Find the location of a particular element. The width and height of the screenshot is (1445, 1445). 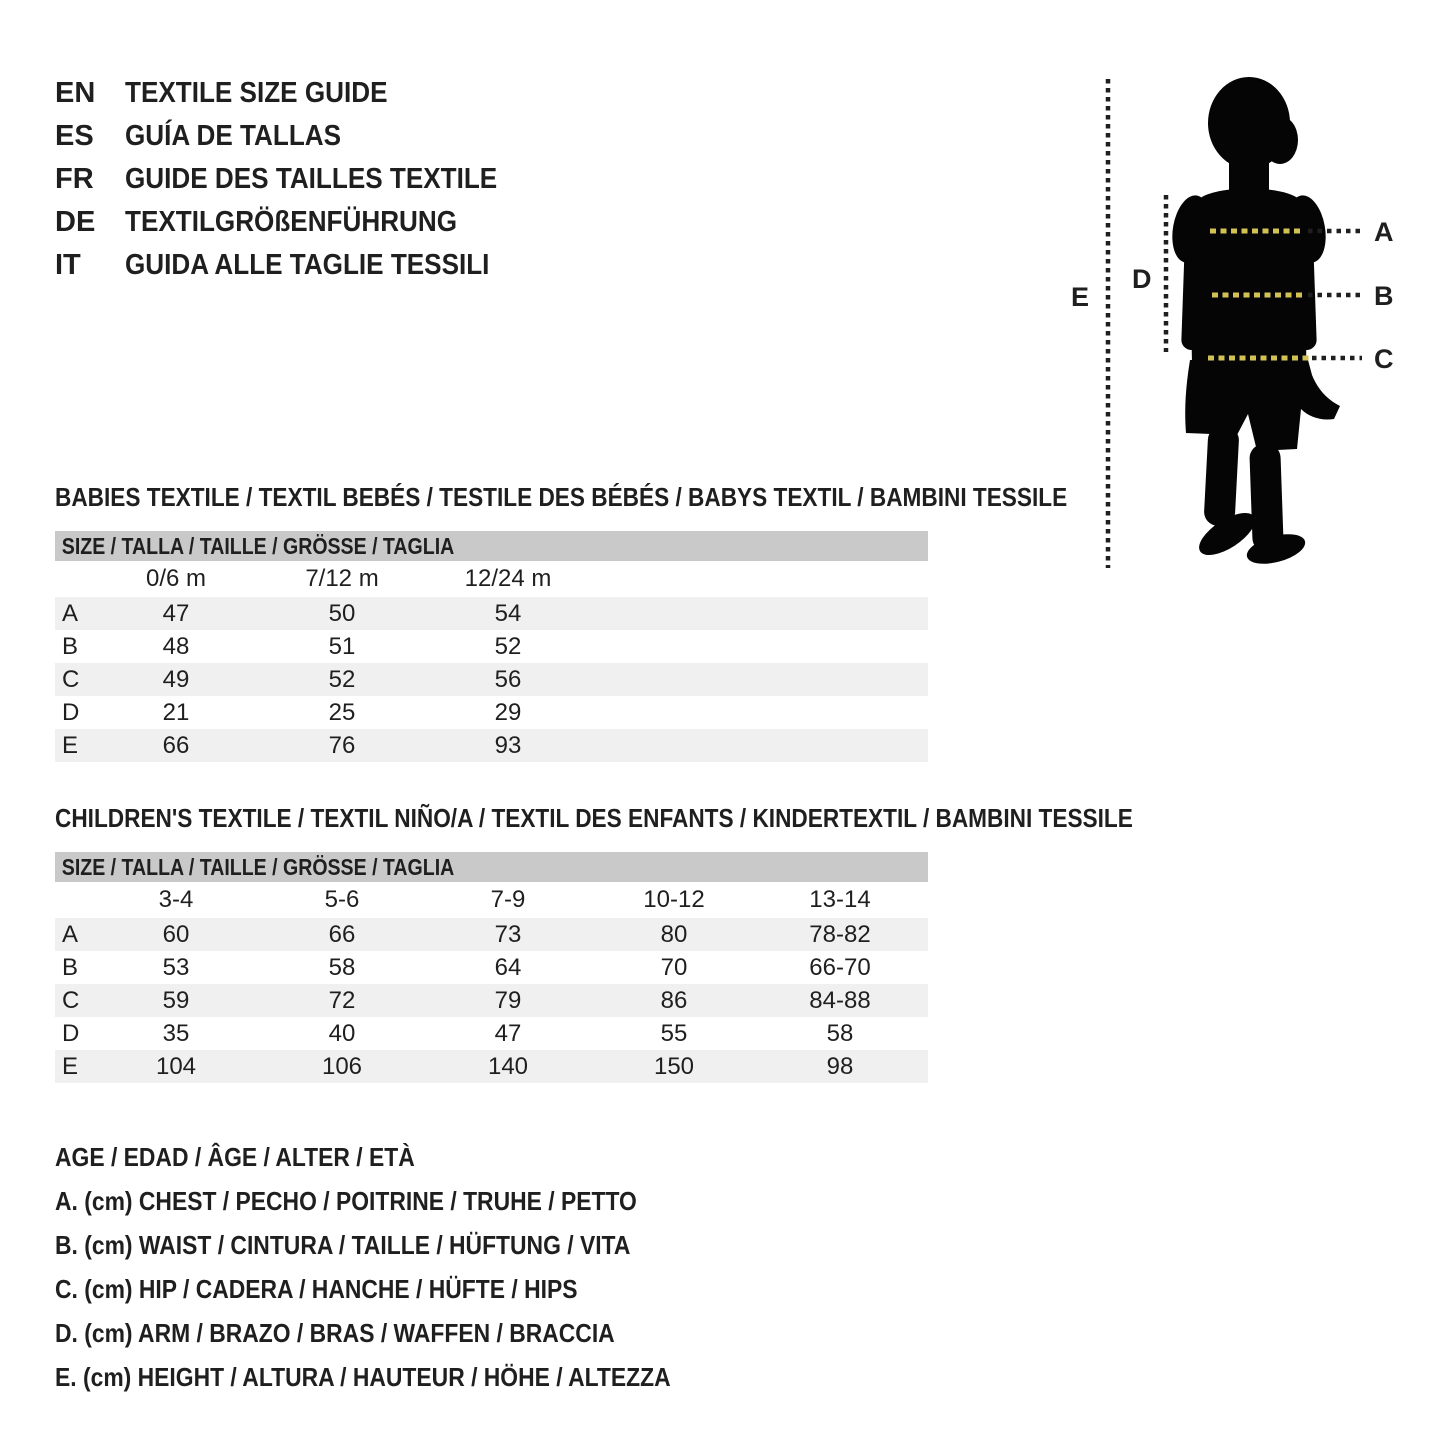

language-row: ES GUÍA DE TALLAS is located at coordinates (297, 136).